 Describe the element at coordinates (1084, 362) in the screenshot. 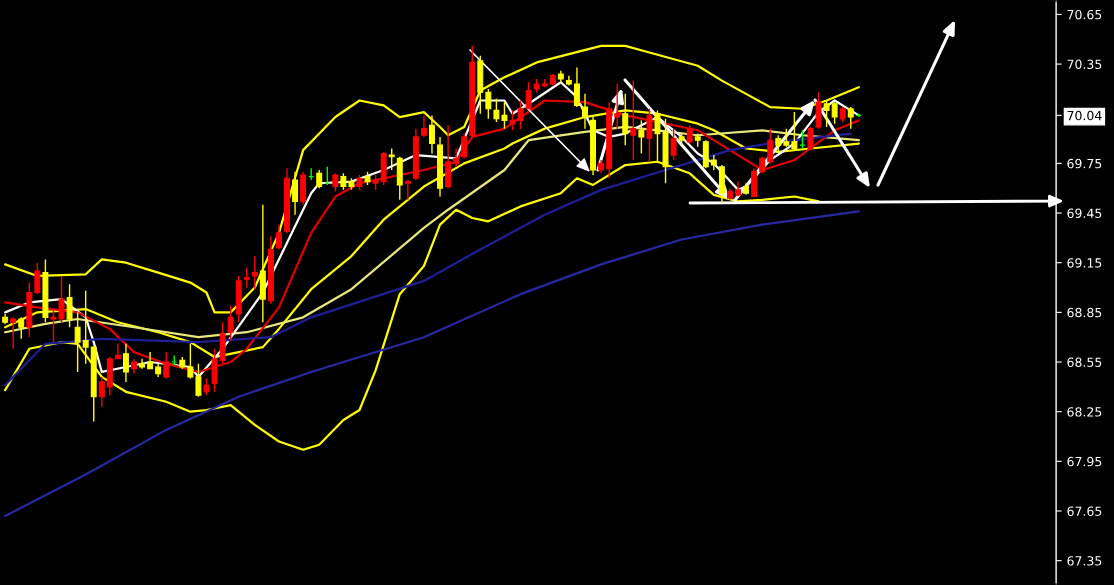

I see `y-tick-label: 68.55` at that location.